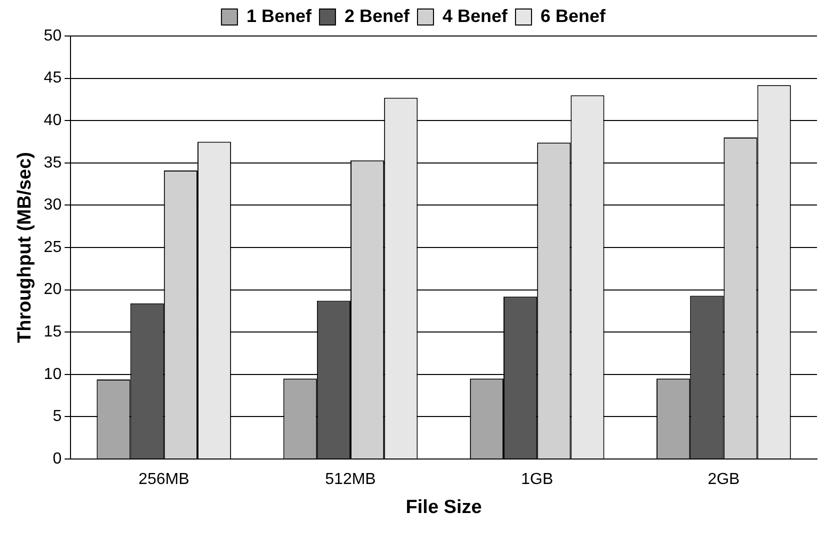 The image size is (837, 533). I want to click on x-tick-label: 512MB, so click(350, 479).